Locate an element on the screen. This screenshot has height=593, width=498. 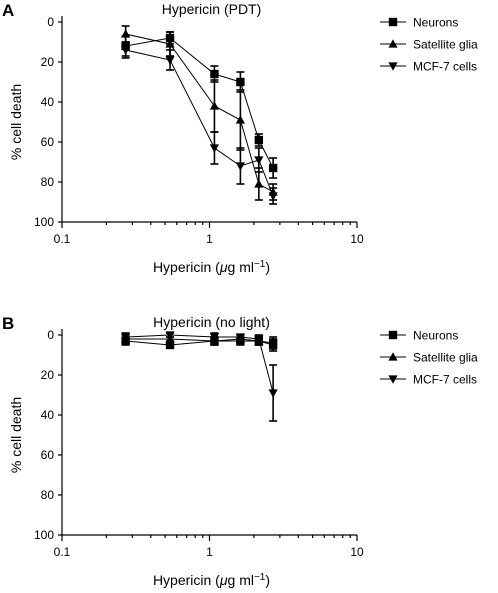
panel-label: B is located at coordinates (8, 323).